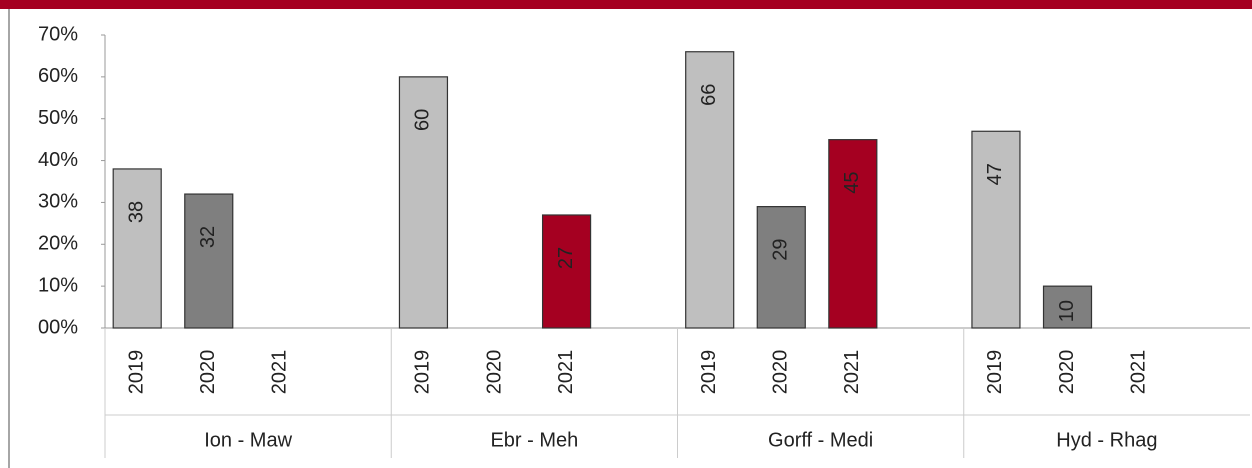  I want to click on y-tick-label: 50%, so click(58, 118).